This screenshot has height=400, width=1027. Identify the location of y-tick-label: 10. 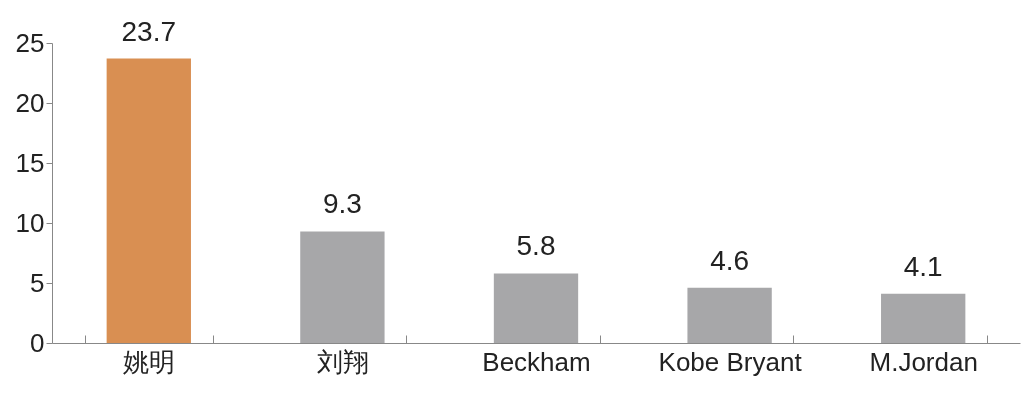
(30, 222).